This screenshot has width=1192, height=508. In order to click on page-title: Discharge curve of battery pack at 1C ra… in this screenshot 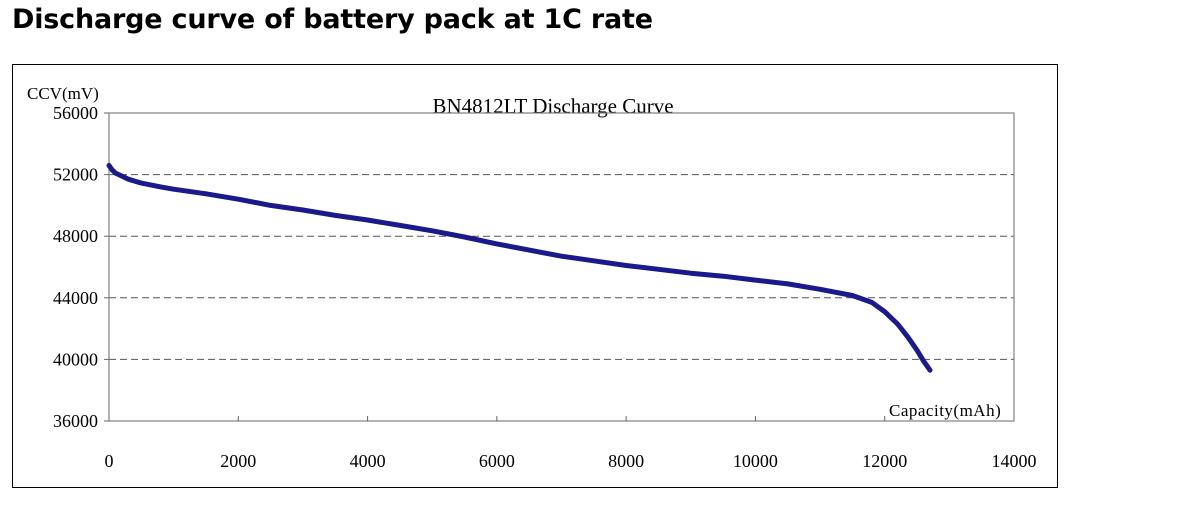, I will do `click(332, 19)`.